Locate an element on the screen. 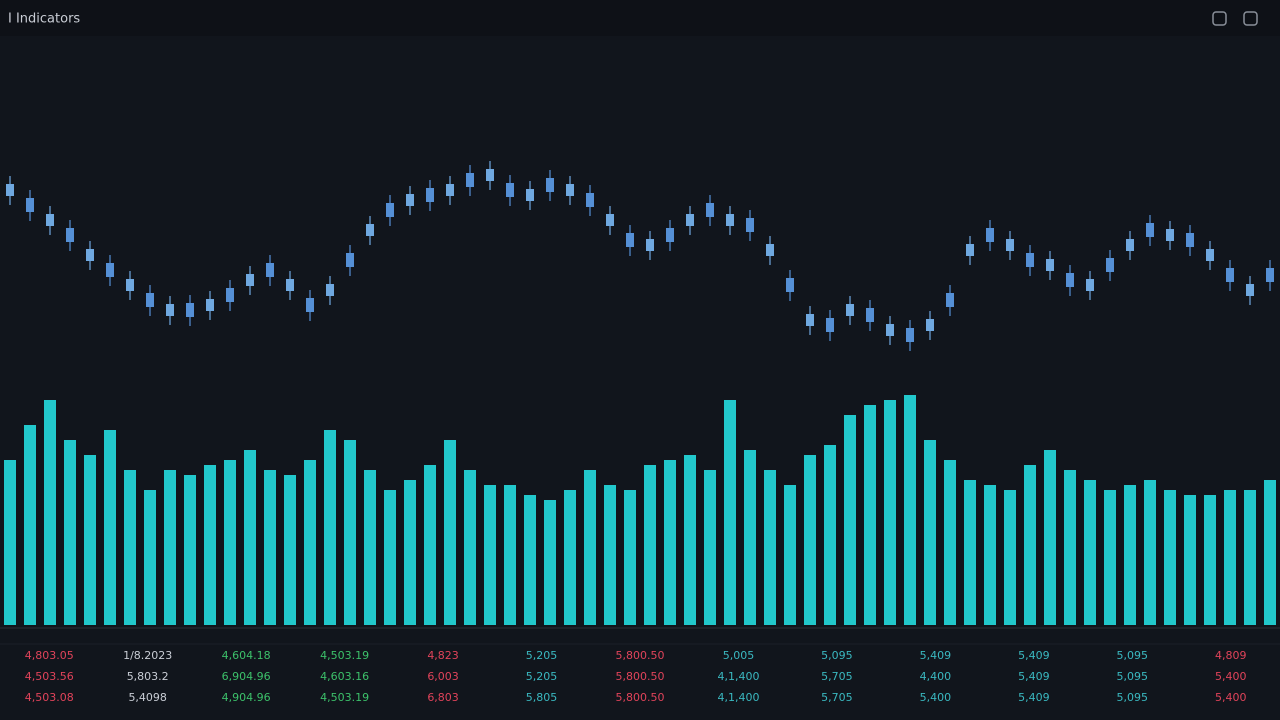  settings-icon is located at coordinates (1219, 18).